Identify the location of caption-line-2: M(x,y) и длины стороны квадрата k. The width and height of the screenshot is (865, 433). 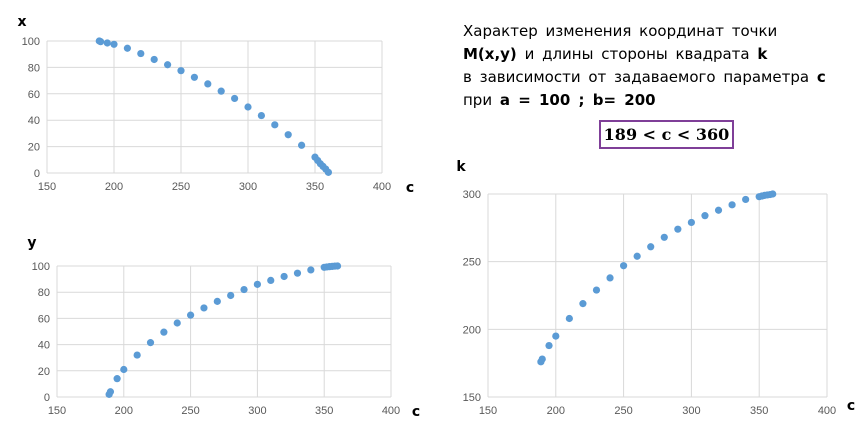
(660, 54).